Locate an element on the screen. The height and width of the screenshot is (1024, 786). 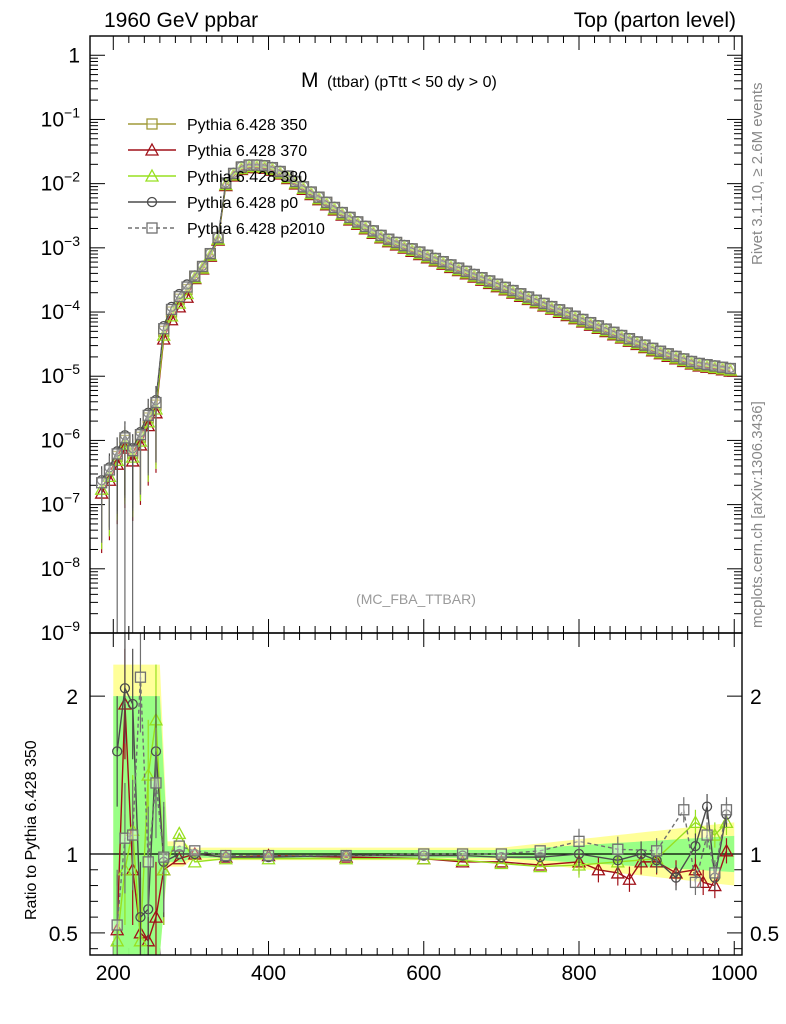
ratio-y-tick-label: 0.5 is located at coordinates (63, 934).